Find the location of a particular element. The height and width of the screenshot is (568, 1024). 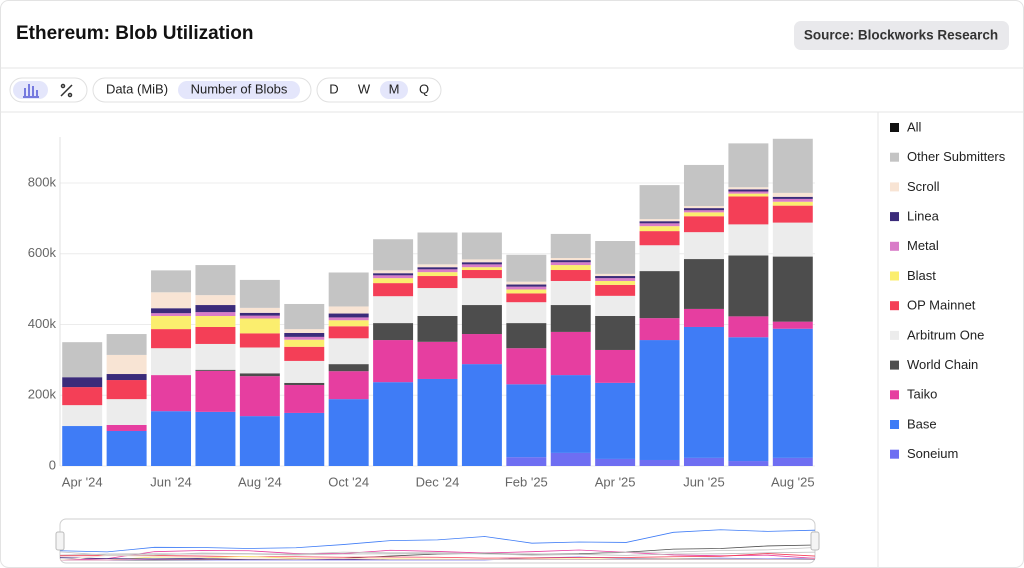

x-tick-label: Aug '25 is located at coordinates (793, 481).